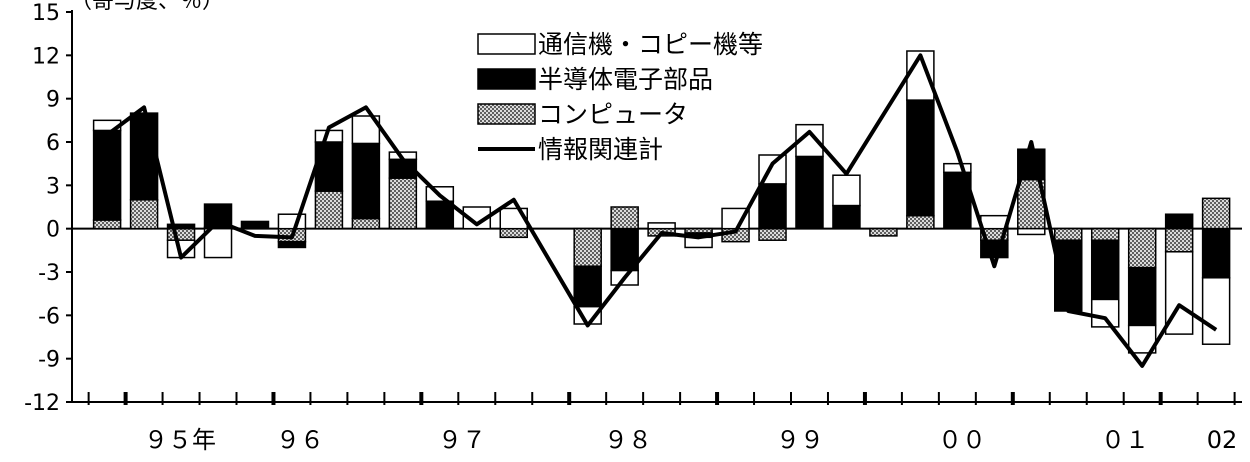  I want to click on x-axis: ９５年 ９６ ９７ ９８ ９９ ００ ０１ 02, so click(657, 423).